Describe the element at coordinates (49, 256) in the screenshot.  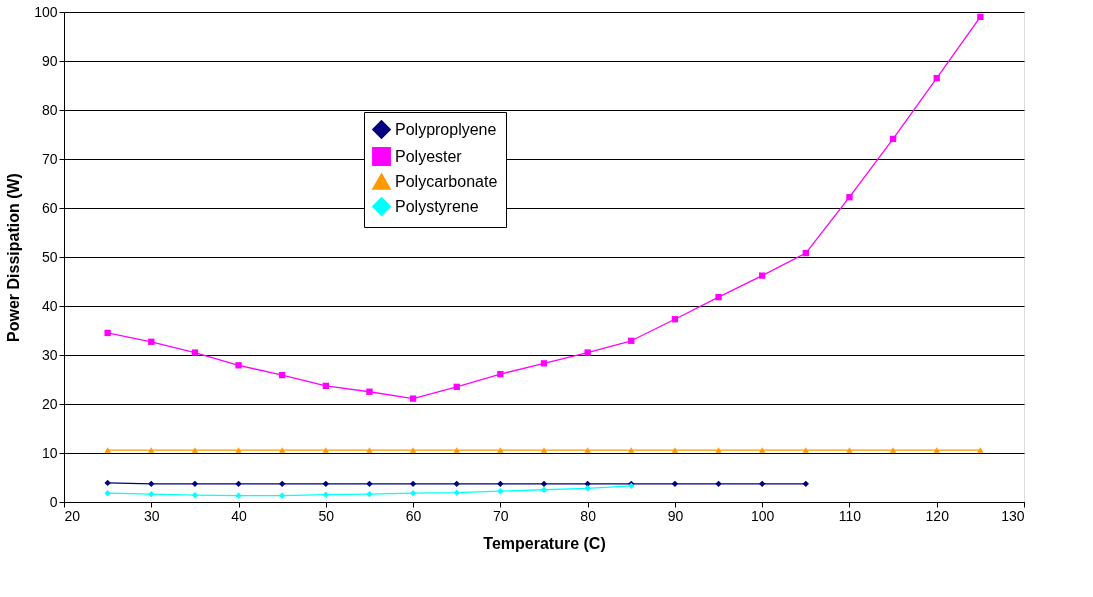
I see `y-tick-label: 50` at that location.